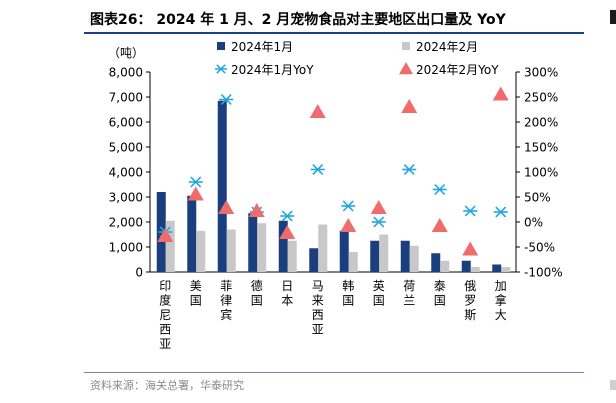  I want to click on right-tick-label: 50%, so click(537, 198).